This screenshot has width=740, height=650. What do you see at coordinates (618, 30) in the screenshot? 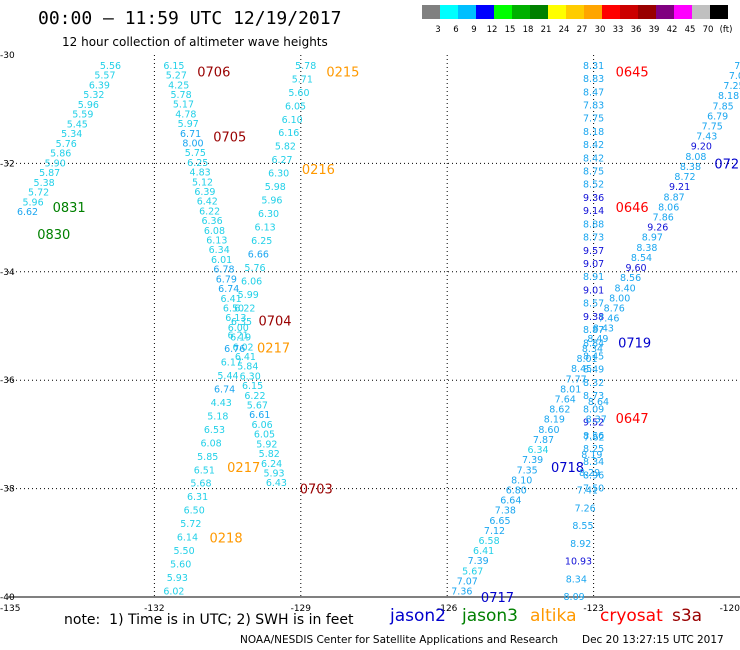
I see `color-scale-label: 33` at bounding box center [618, 30].